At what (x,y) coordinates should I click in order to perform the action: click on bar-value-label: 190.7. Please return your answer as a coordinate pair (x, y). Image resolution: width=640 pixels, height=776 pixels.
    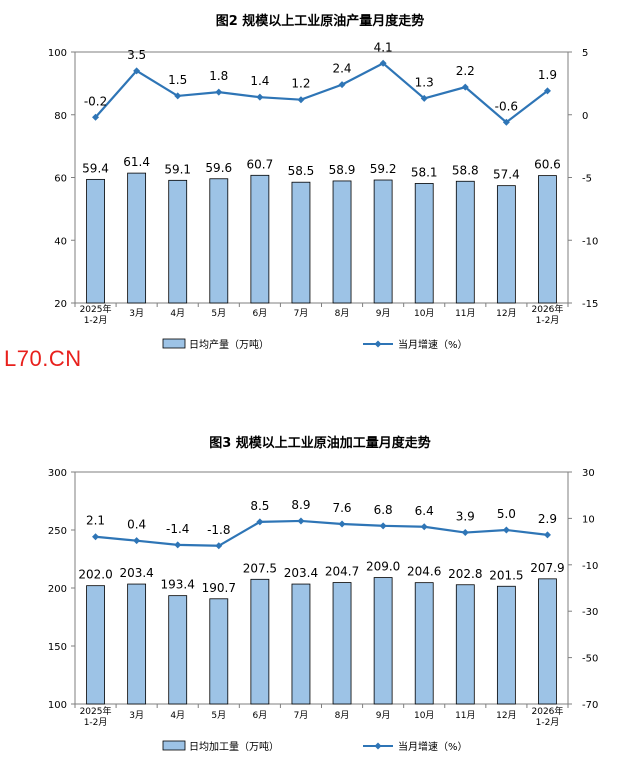
    Looking at the image, I should click on (219, 588).